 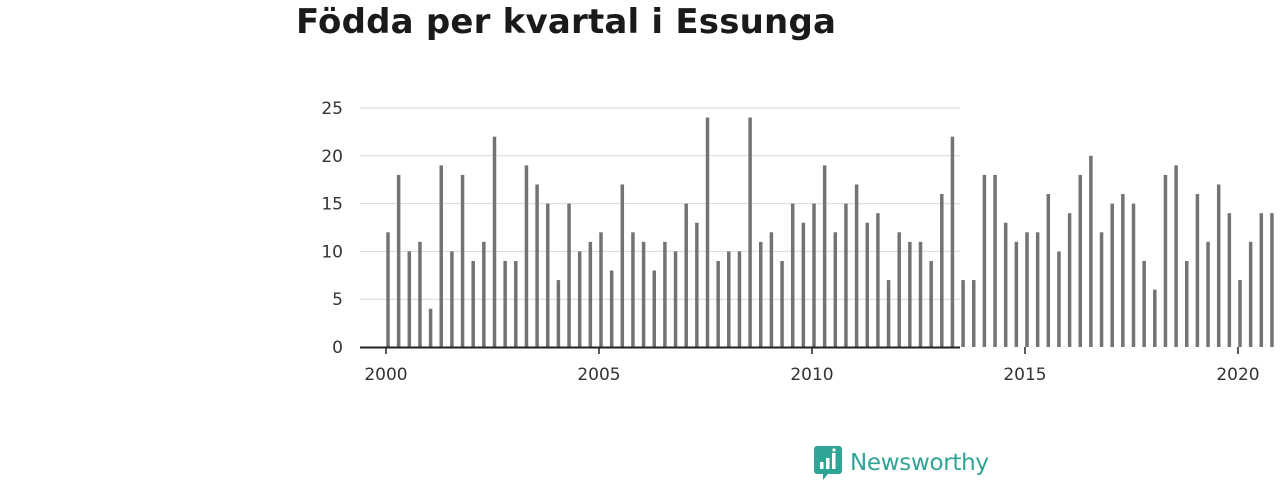 I want to click on y-tick-label: 25, so click(x=332, y=109).